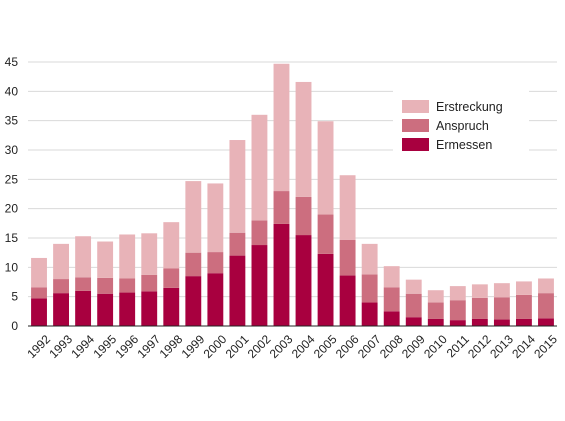 Image resolution: width=565 pixels, height=421 pixels. Describe the element at coordinates (14, 326) in the screenshot. I see `y-tick-label: 0` at that location.